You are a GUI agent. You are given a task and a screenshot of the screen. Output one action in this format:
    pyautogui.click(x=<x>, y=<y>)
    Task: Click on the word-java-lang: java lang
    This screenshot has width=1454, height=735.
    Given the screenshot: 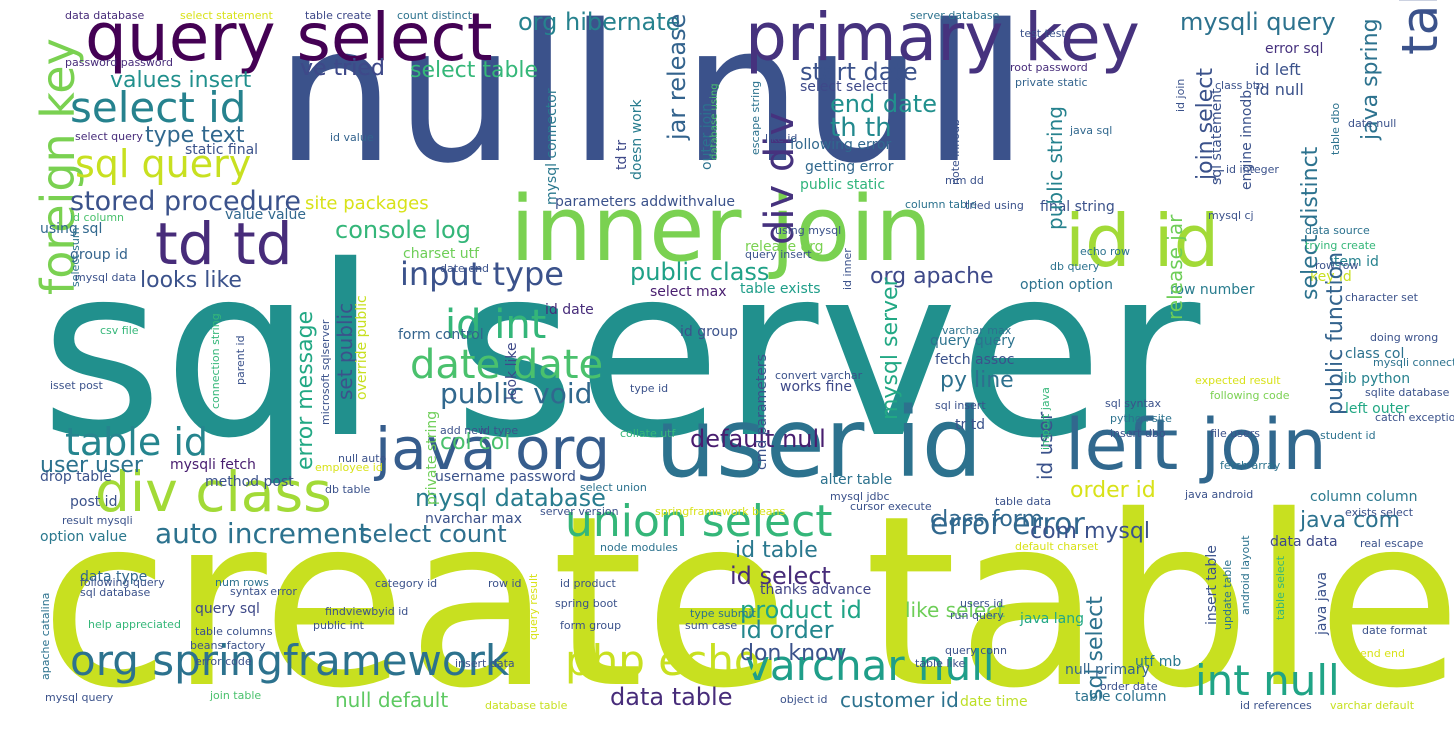 What is the action you would take?
    pyautogui.click(x=1052, y=619)
    